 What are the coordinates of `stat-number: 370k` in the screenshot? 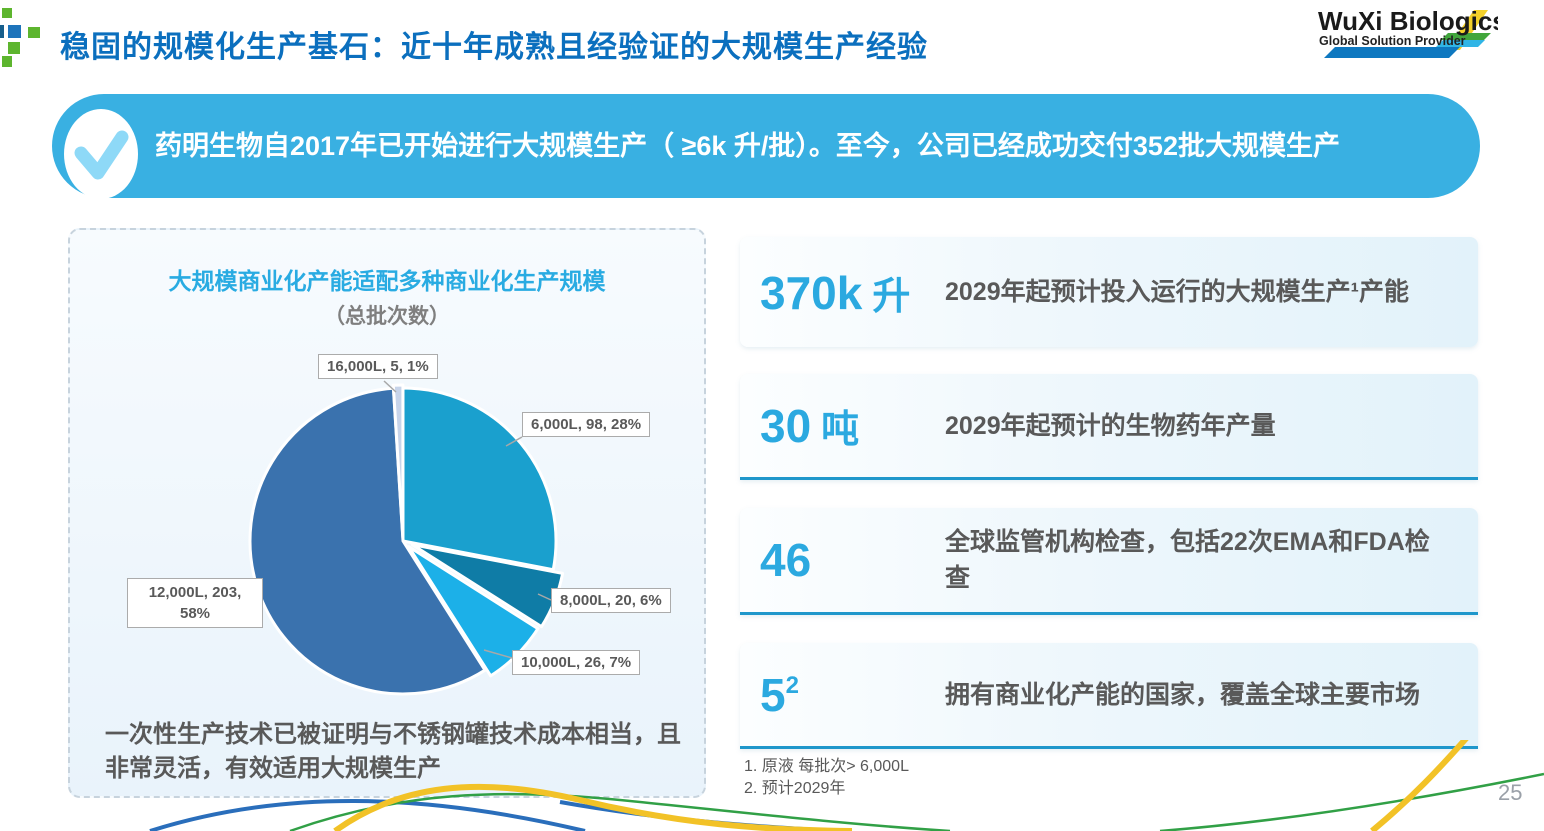 It's located at (811, 292).